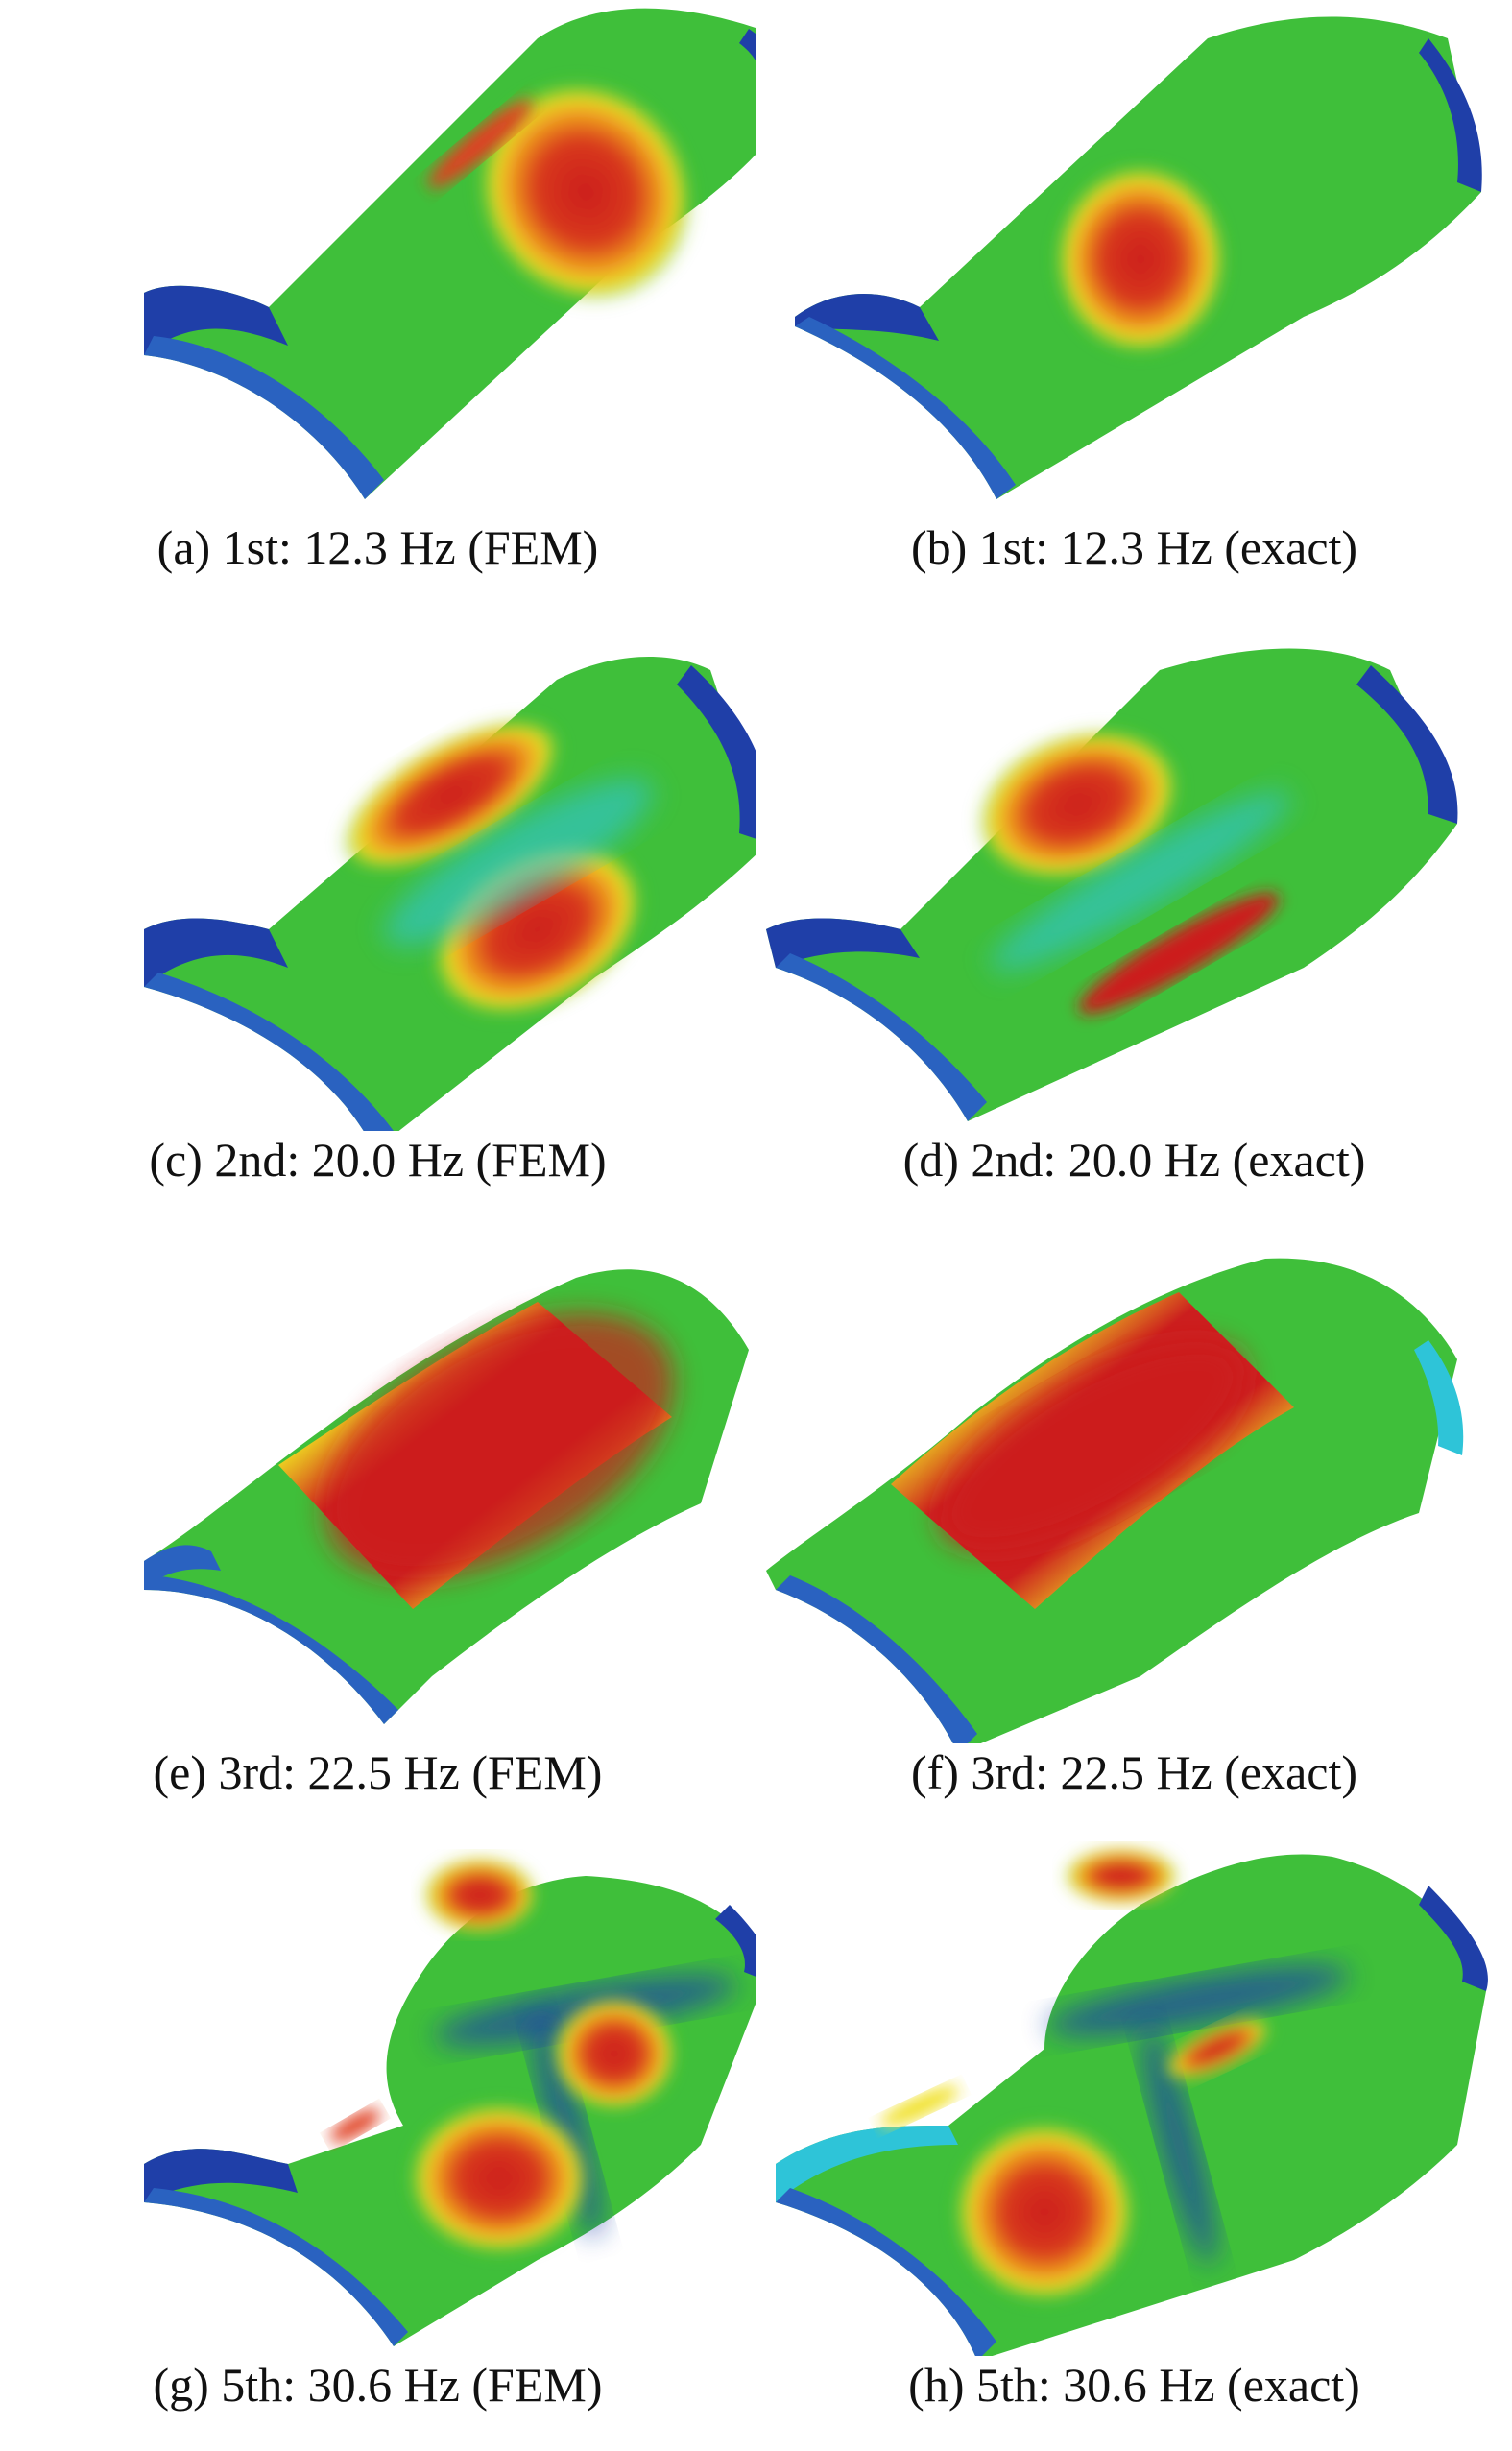  What do you see at coordinates (1134, 1772) in the screenshot?
I see `panel-caption: (f) 3rd: 22.5 Hz (exact)` at bounding box center [1134, 1772].